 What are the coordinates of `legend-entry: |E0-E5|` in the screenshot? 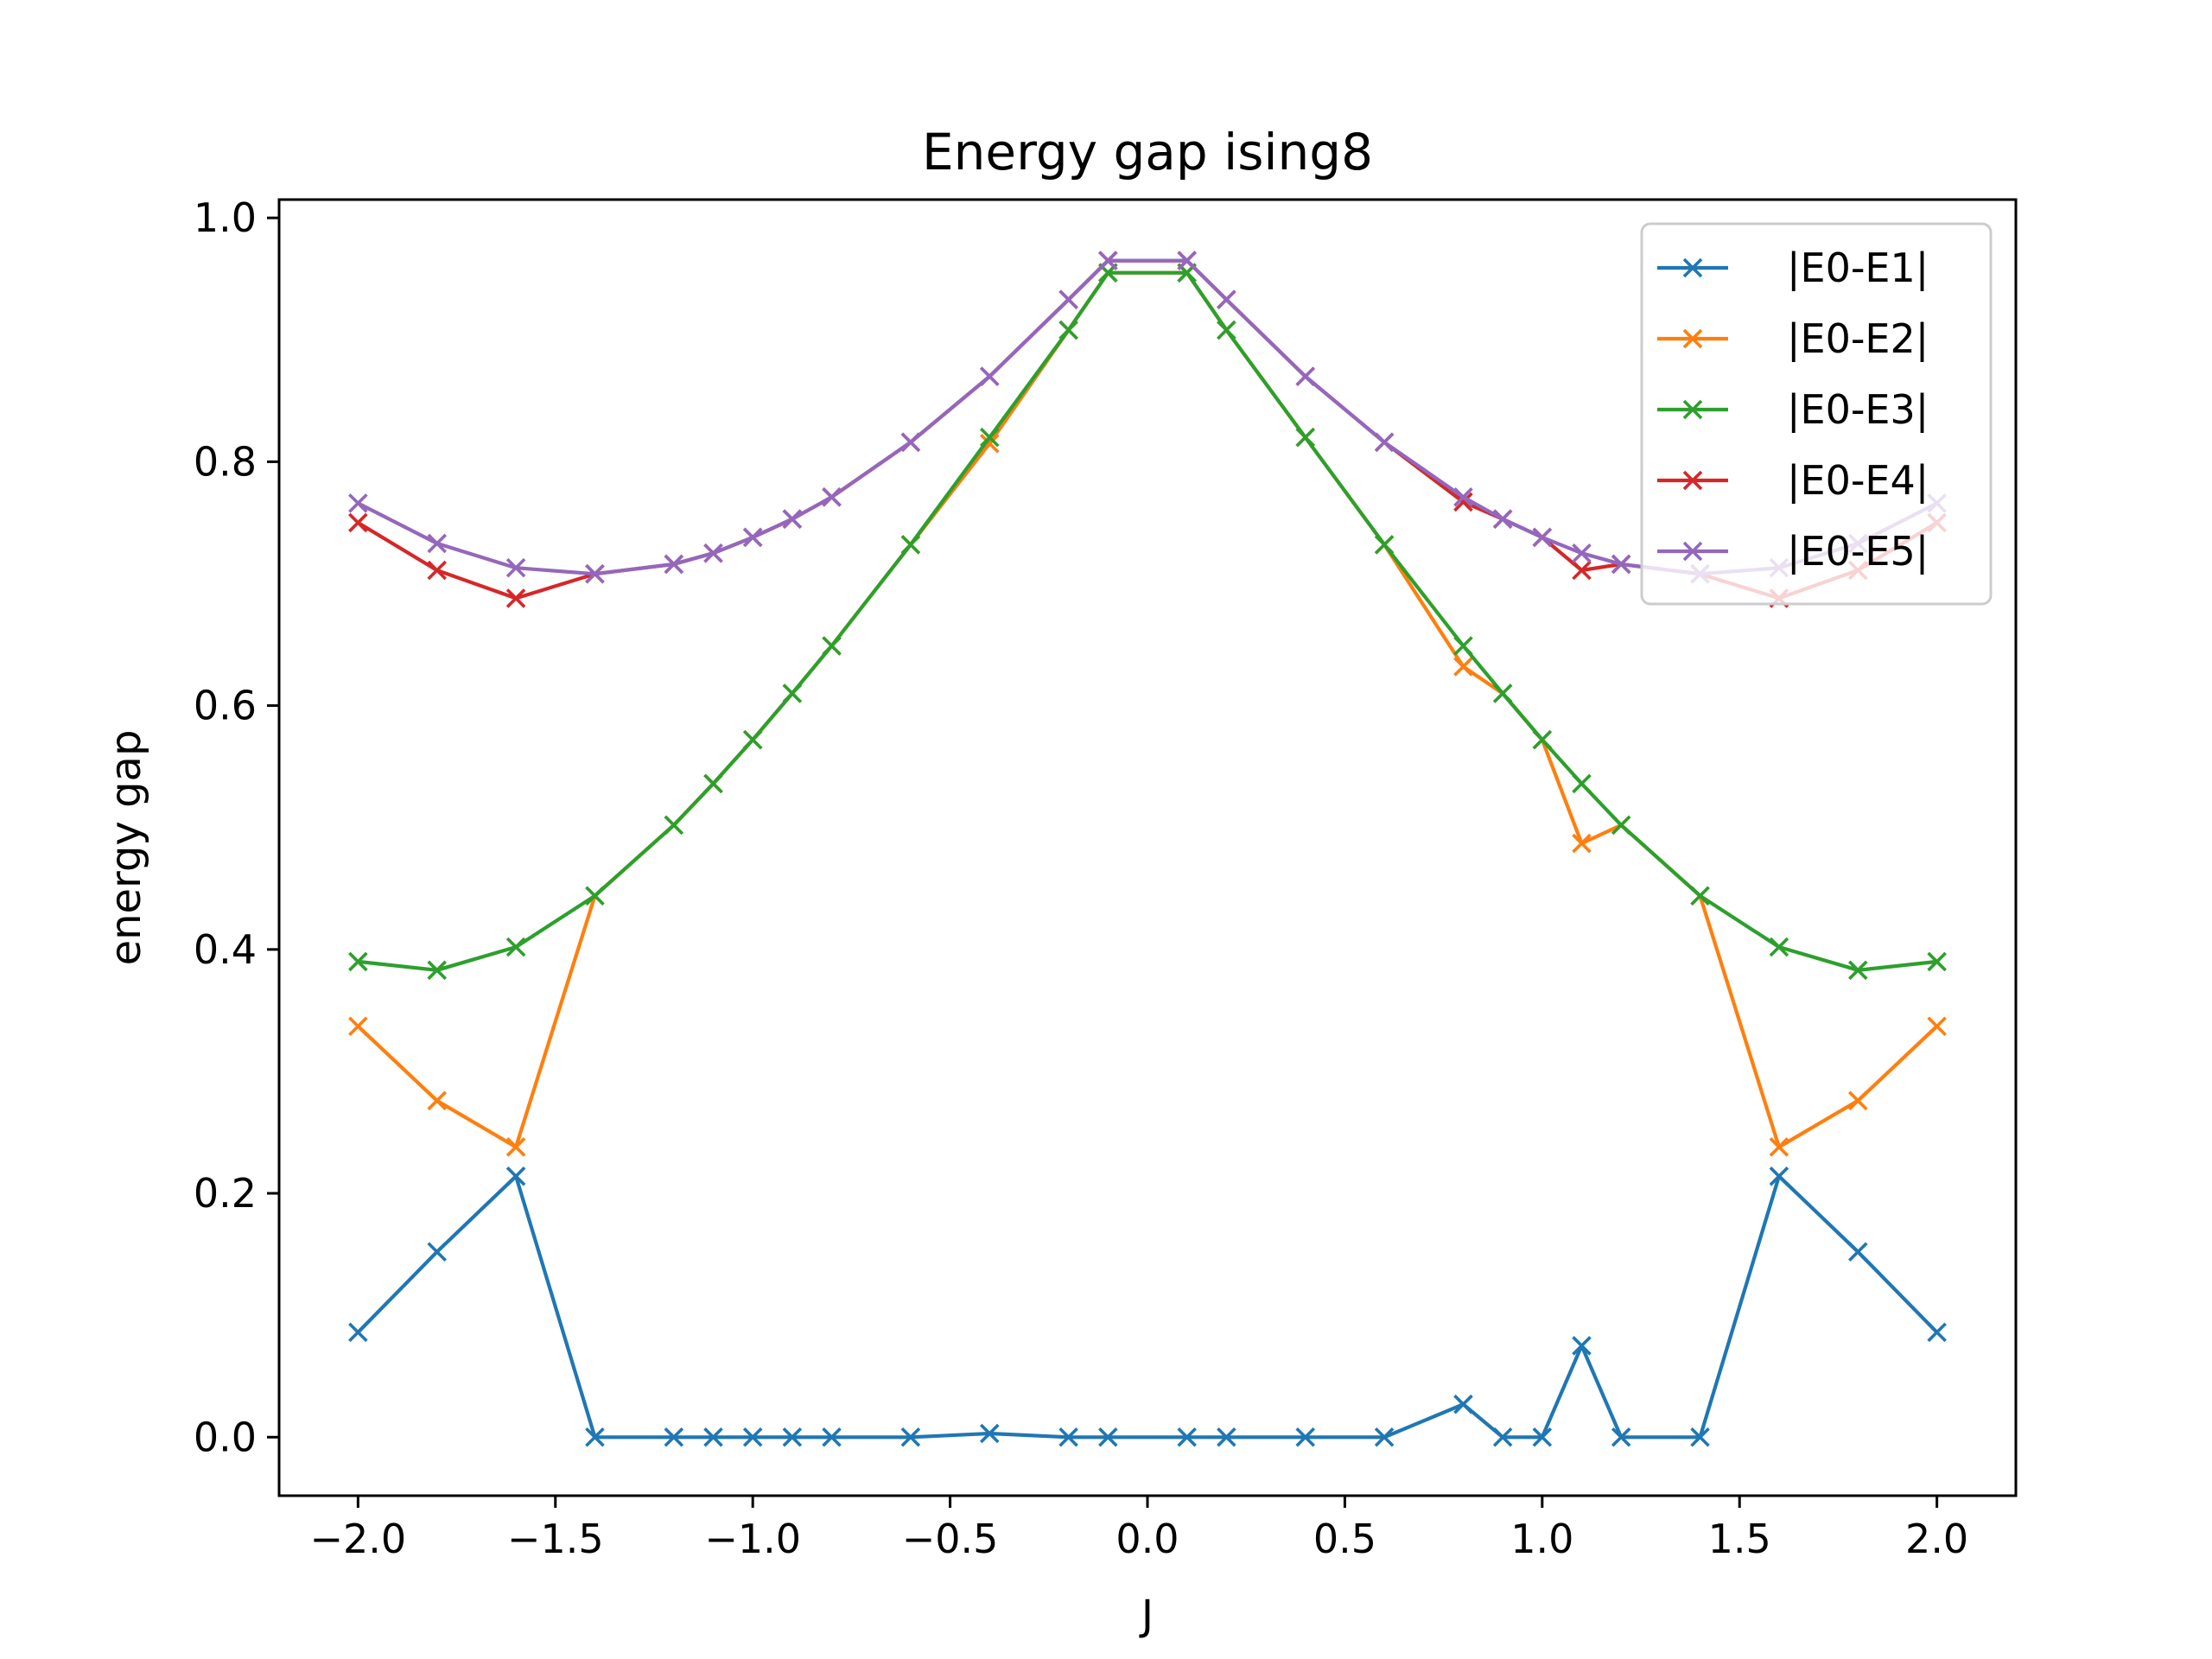 It's located at (1793, 551).